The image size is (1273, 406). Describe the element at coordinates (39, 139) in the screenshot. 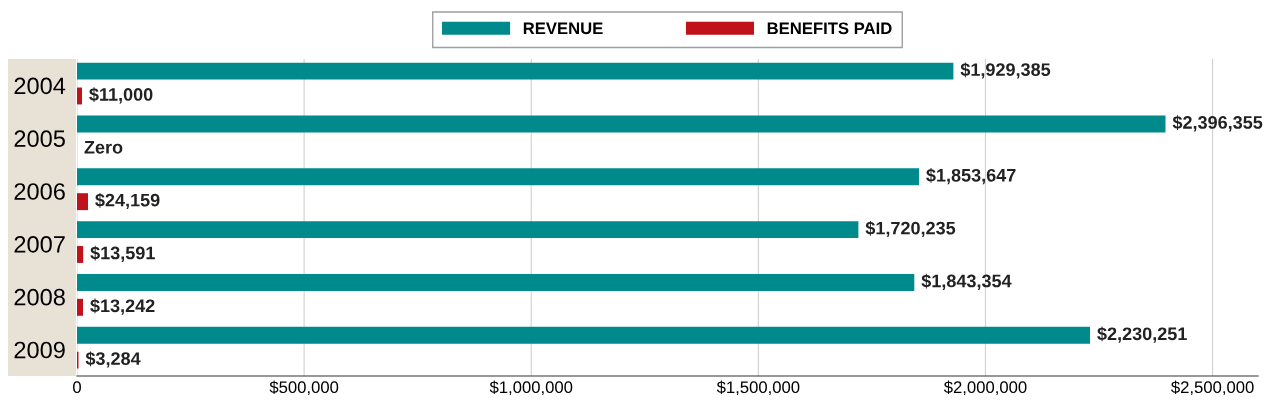

I see `y-tick-label: 2005` at that location.